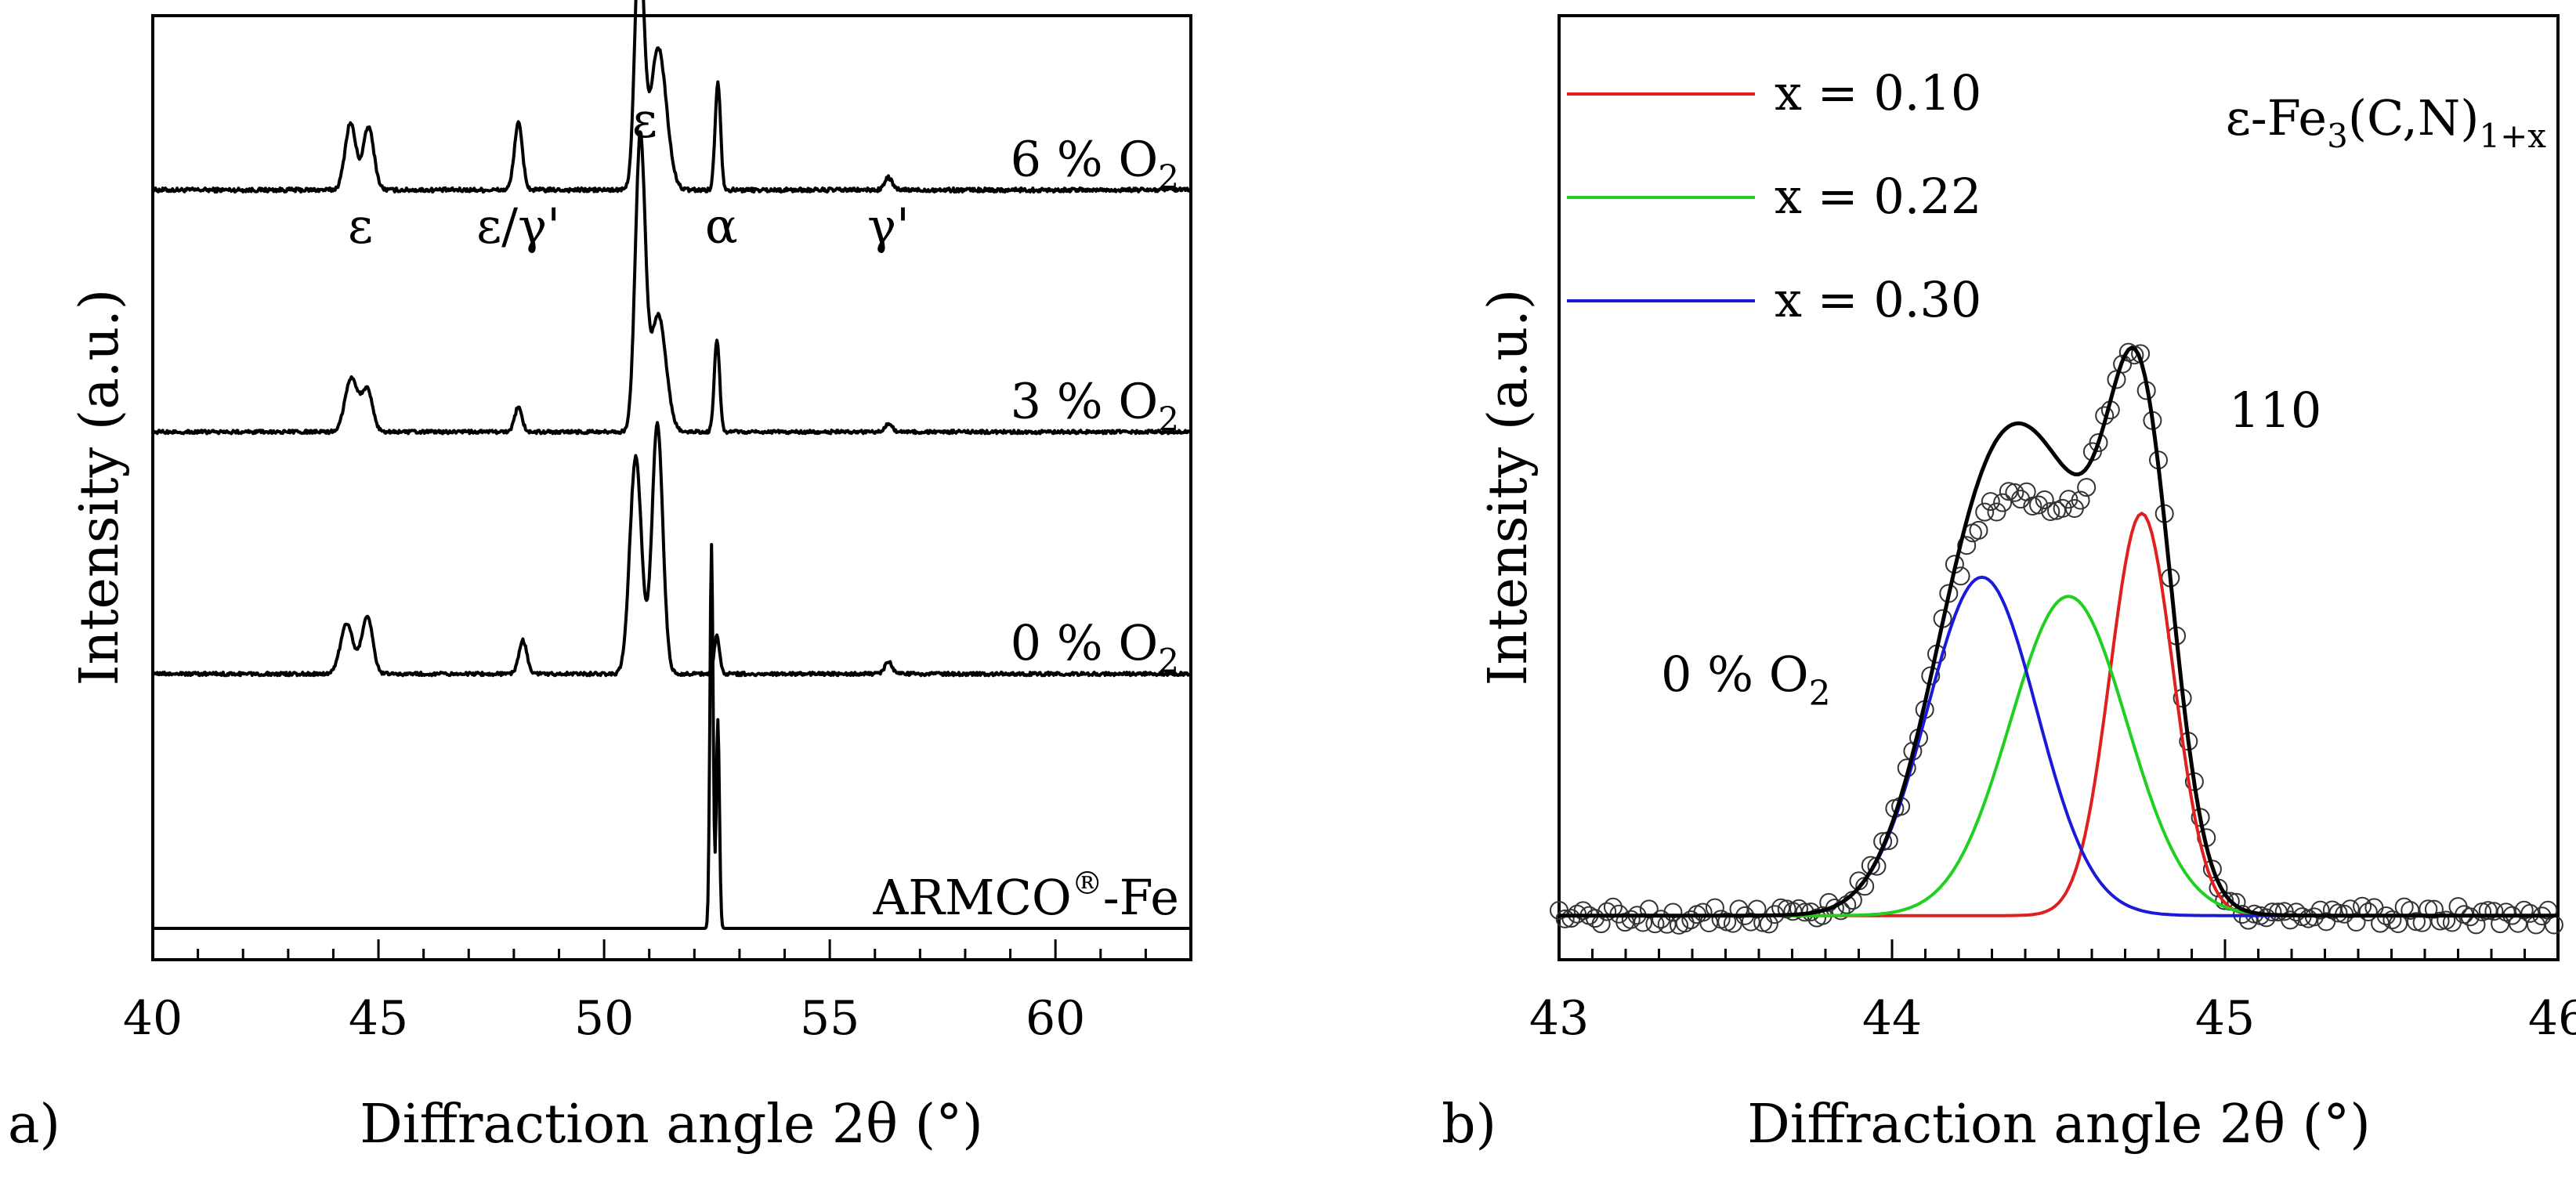 The height and width of the screenshot is (1183, 2576). What do you see at coordinates (1878, 196) in the screenshot?
I see `legend-label: x = 0.22` at bounding box center [1878, 196].